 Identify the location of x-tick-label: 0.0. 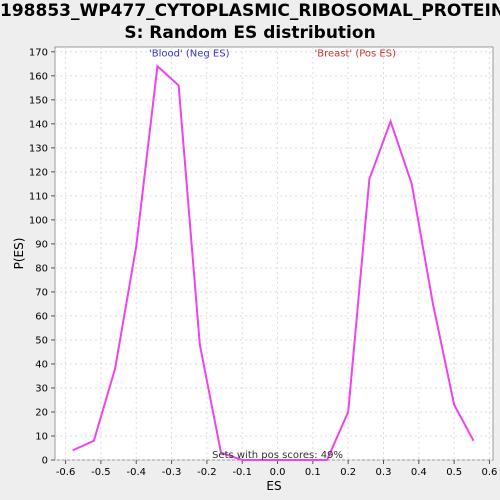
(278, 472).